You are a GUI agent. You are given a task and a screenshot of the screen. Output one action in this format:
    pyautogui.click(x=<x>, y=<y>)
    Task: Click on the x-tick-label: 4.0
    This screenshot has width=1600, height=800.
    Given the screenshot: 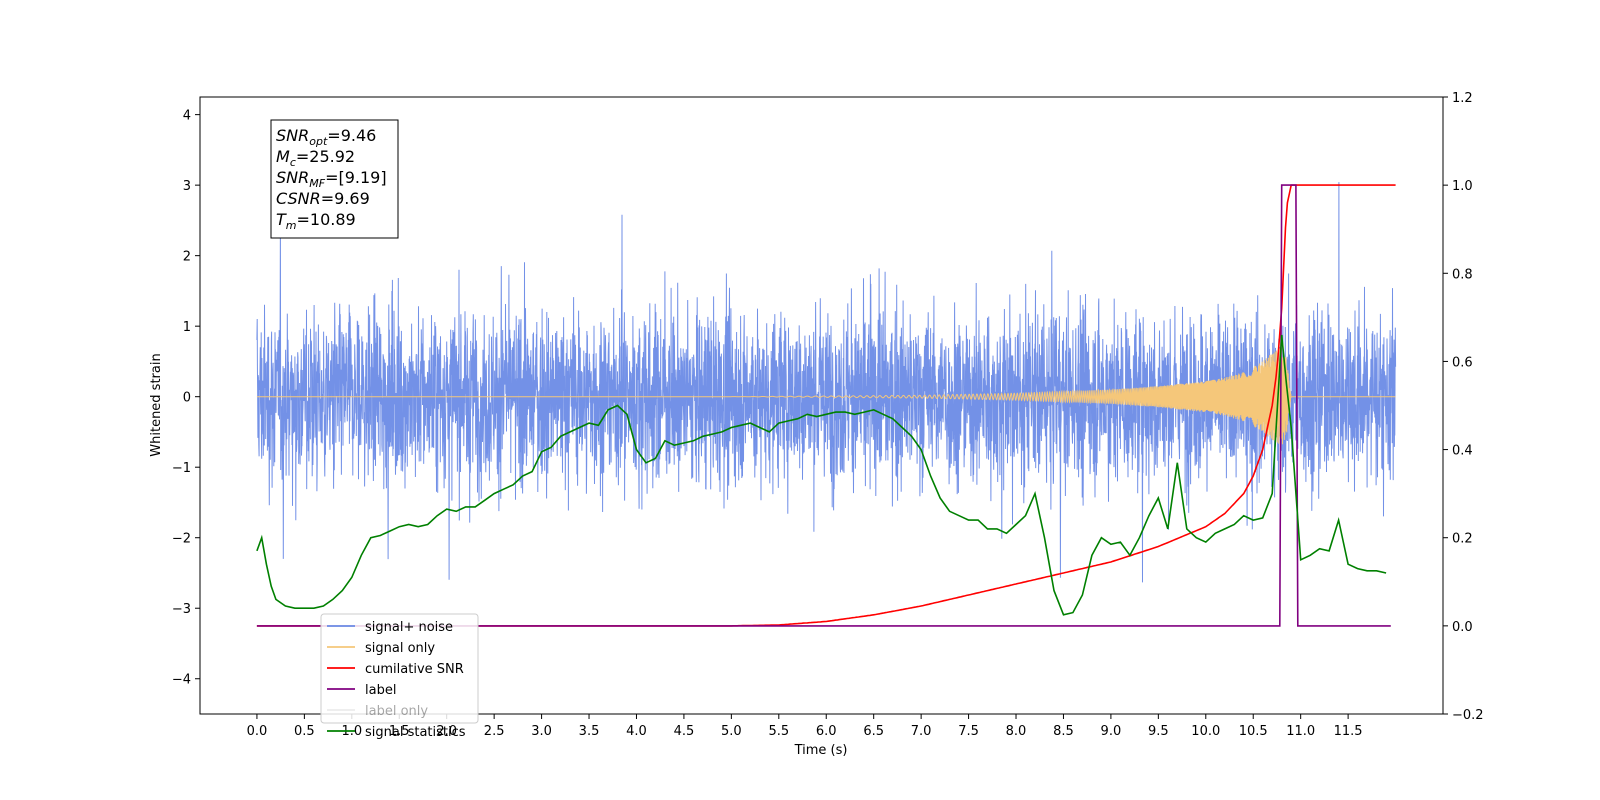 What is the action you would take?
    pyautogui.click(x=636, y=731)
    